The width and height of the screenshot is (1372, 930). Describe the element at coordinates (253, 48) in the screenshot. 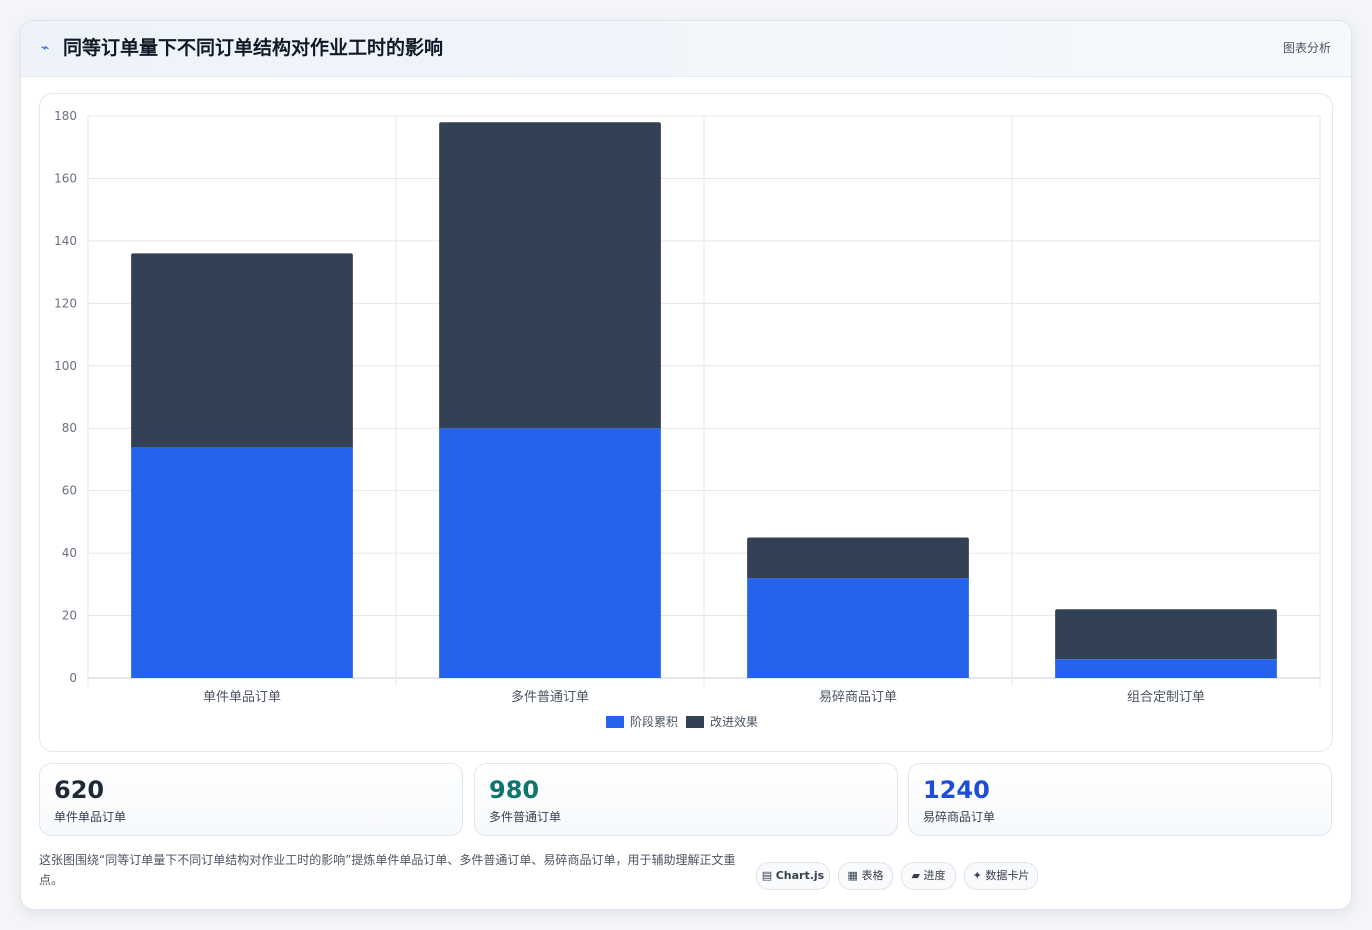

I see `page-title: 同等订单量下不同订单结构对作业工时的影响` at that location.